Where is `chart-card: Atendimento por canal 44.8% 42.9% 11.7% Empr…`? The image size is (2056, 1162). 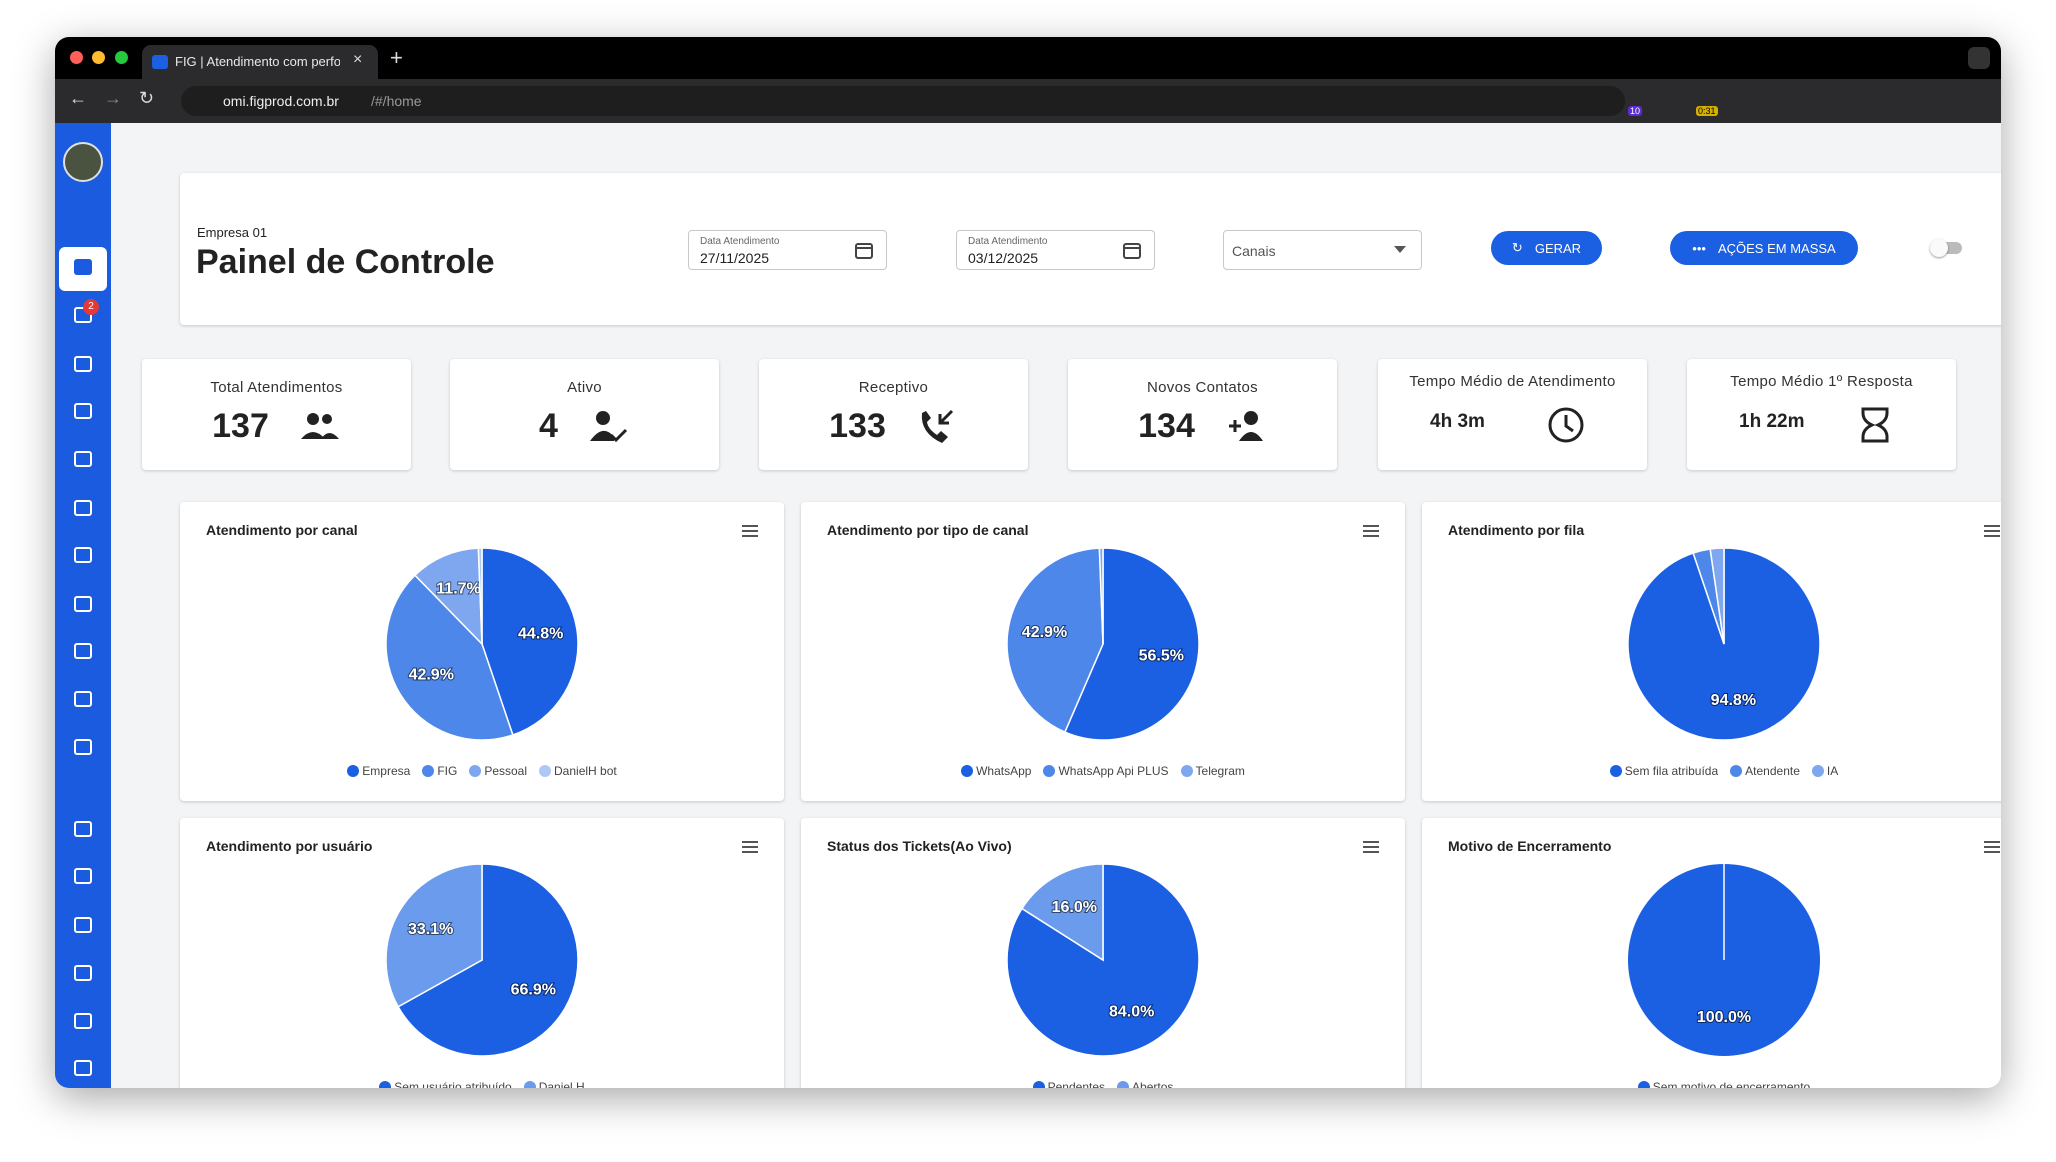 chart-card: Atendimento por canal 44.8% 42.9% 11.7% Empr… is located at coordinates (482, 651).